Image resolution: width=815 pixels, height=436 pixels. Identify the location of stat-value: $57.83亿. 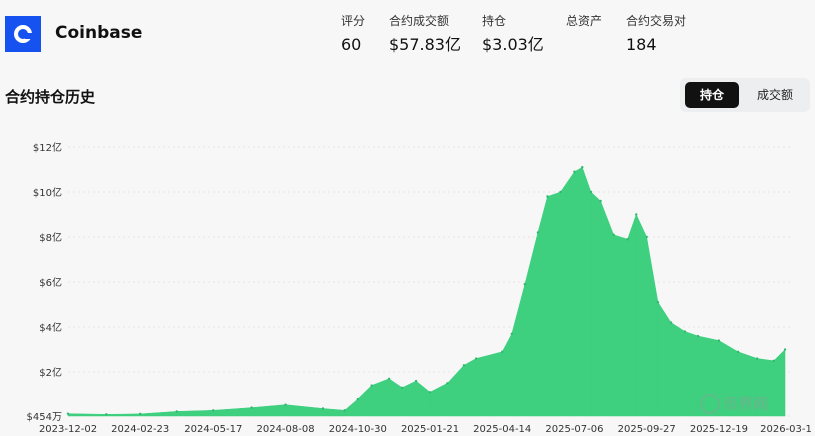
(425, 44).